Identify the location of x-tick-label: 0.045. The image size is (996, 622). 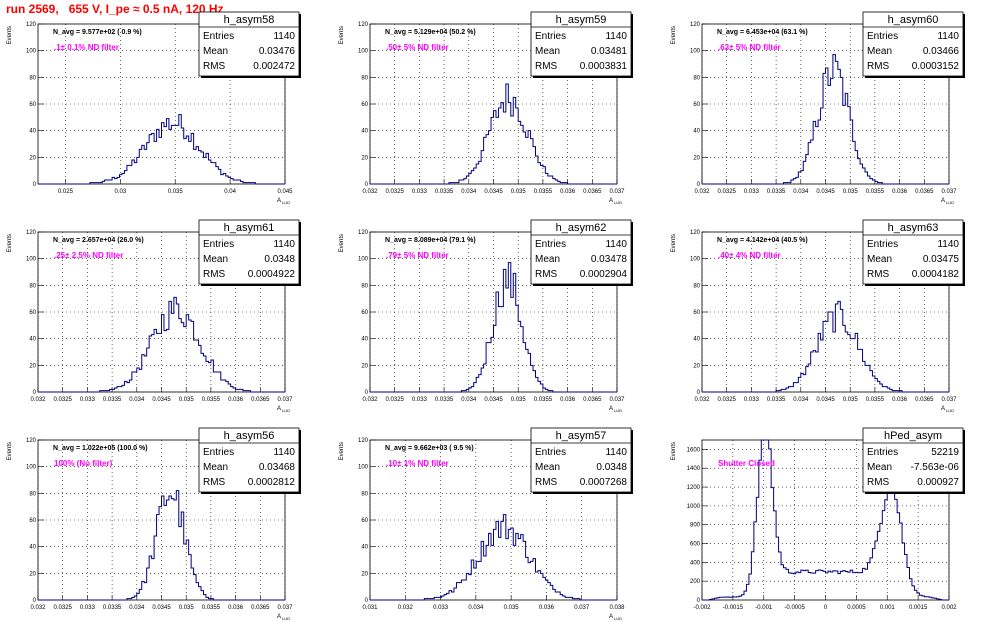
(285, 192).